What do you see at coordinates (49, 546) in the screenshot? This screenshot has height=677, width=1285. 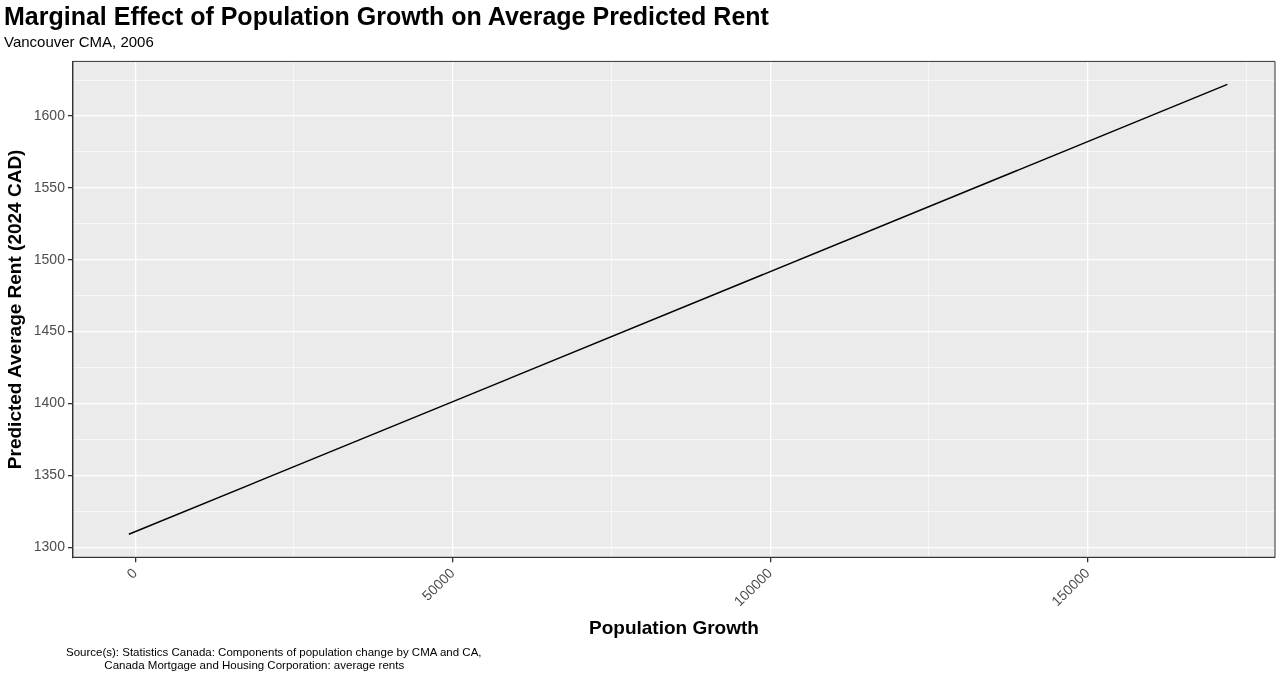 I see `y-tick-label: 1300` at bounding box center [49, 546].